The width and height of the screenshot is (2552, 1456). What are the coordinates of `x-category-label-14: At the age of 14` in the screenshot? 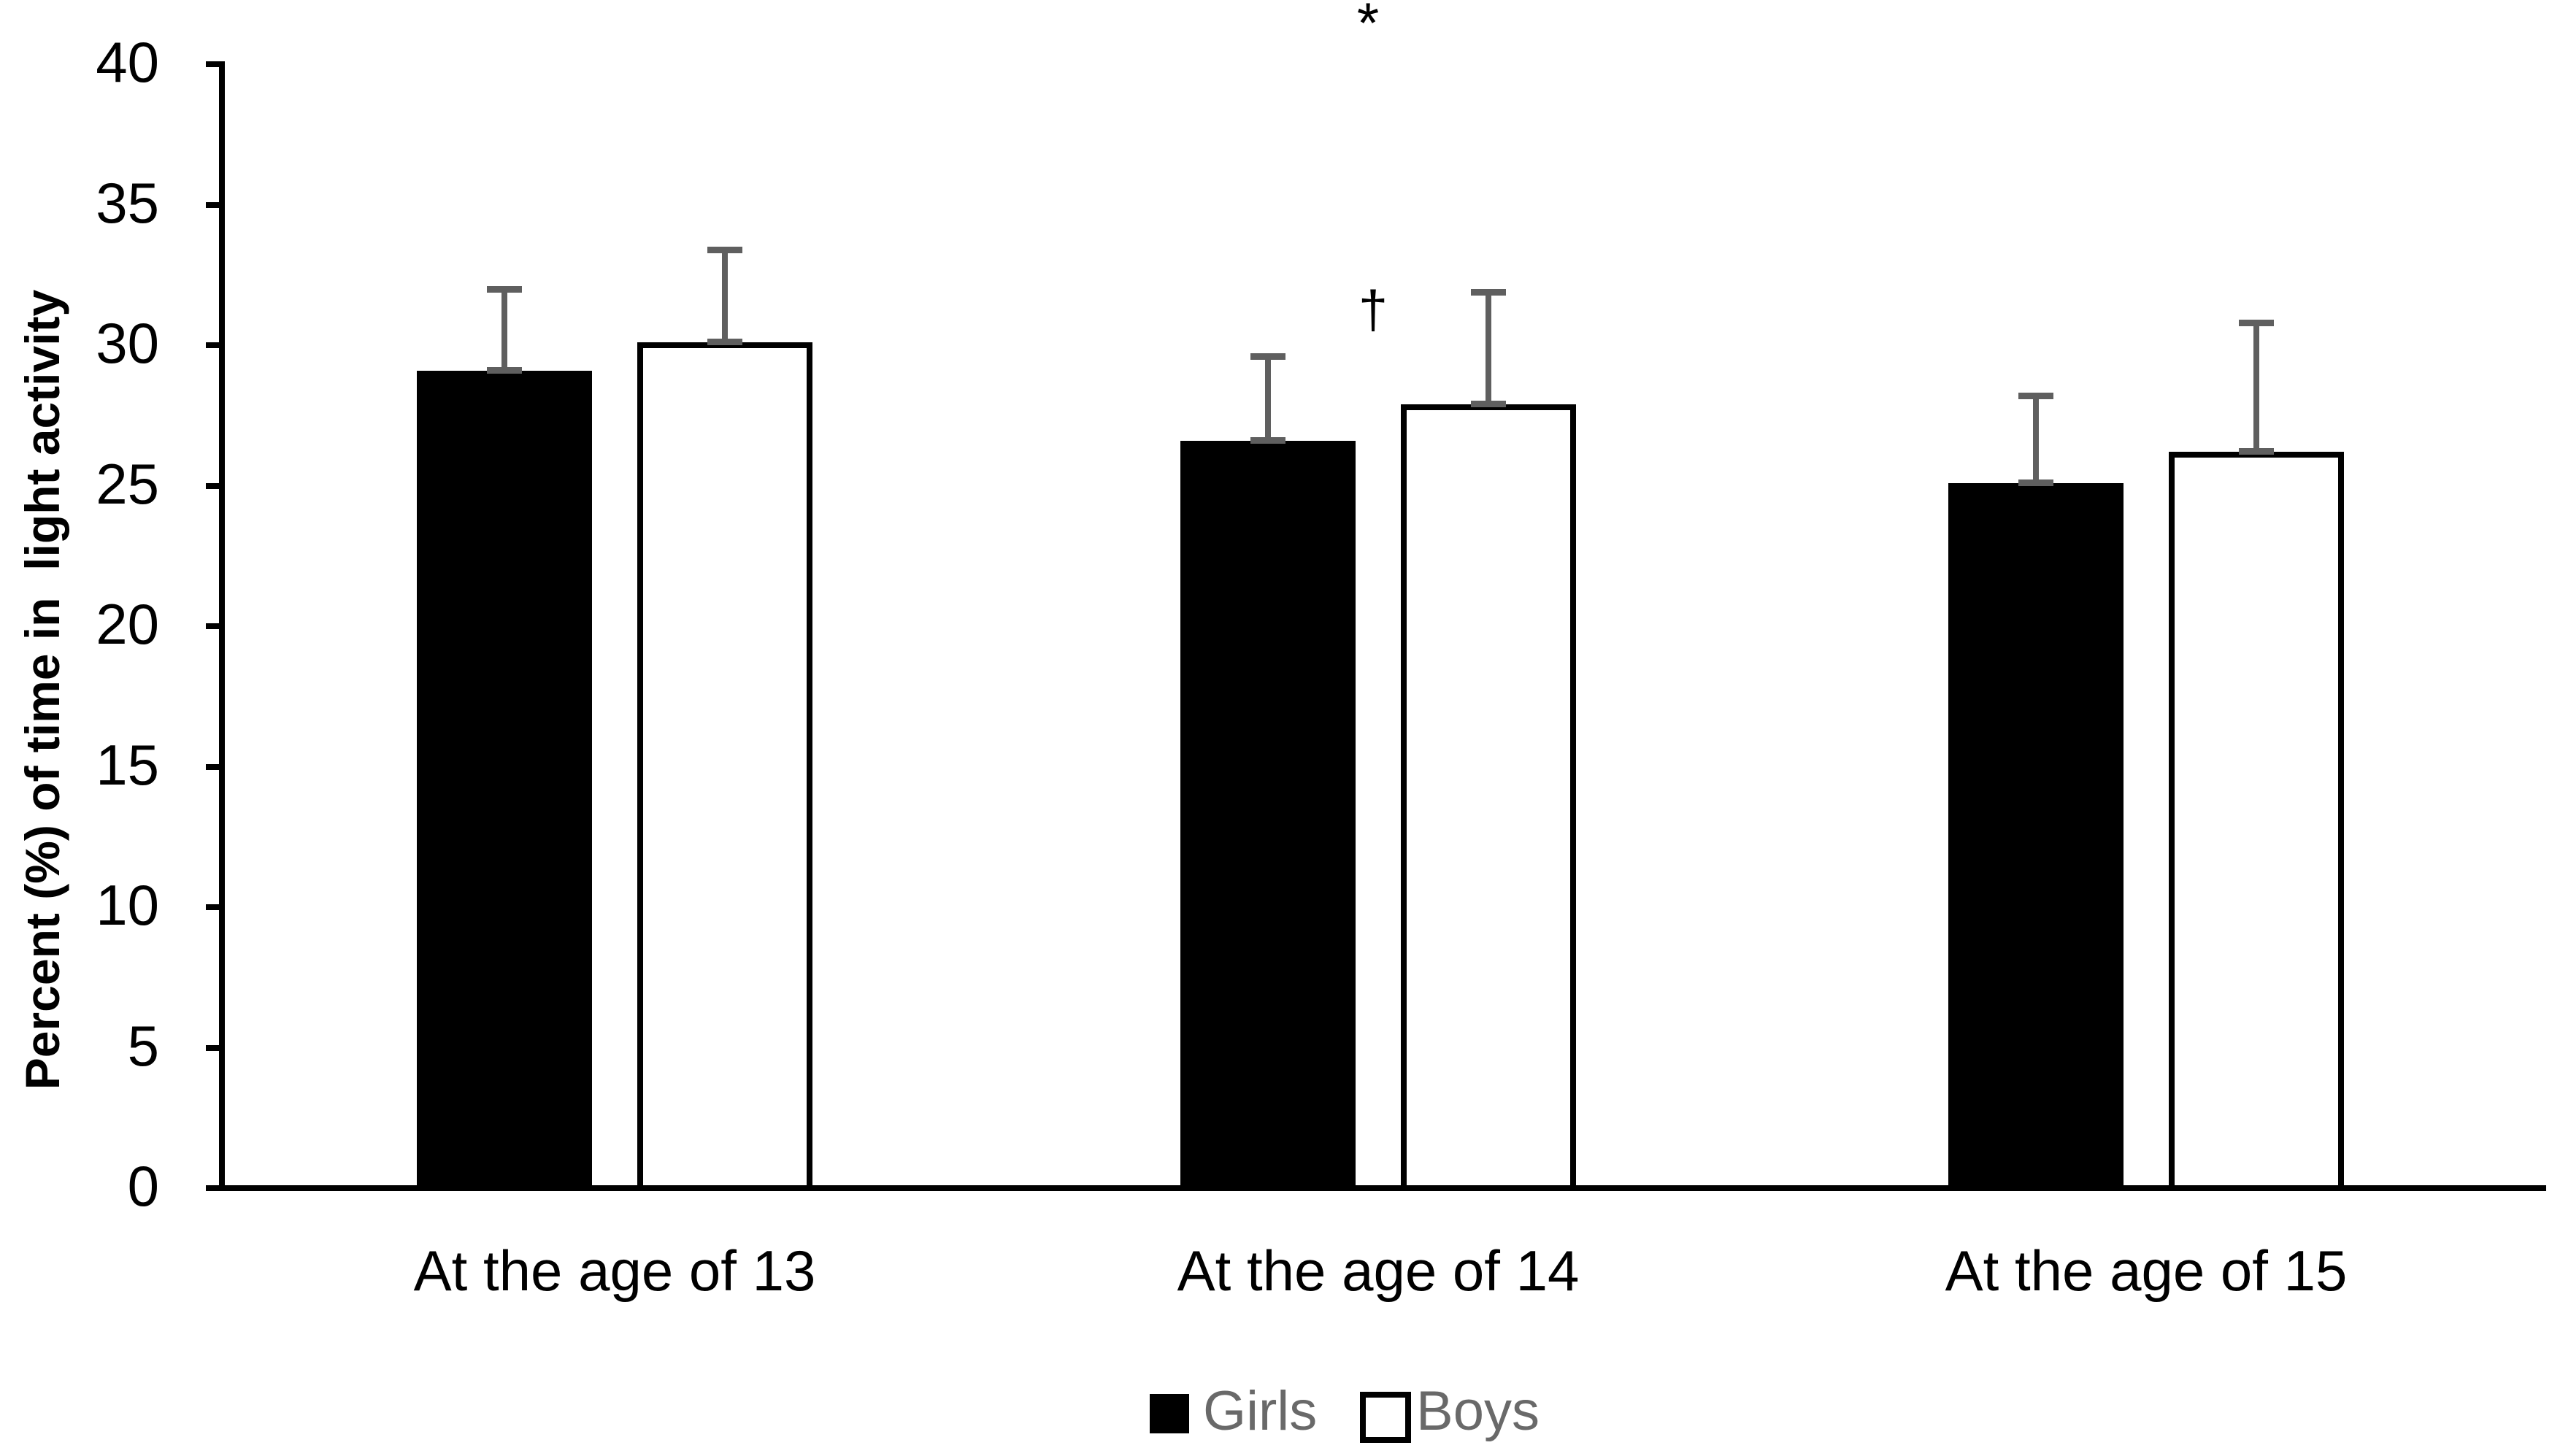 It's located at (1378, 1271).